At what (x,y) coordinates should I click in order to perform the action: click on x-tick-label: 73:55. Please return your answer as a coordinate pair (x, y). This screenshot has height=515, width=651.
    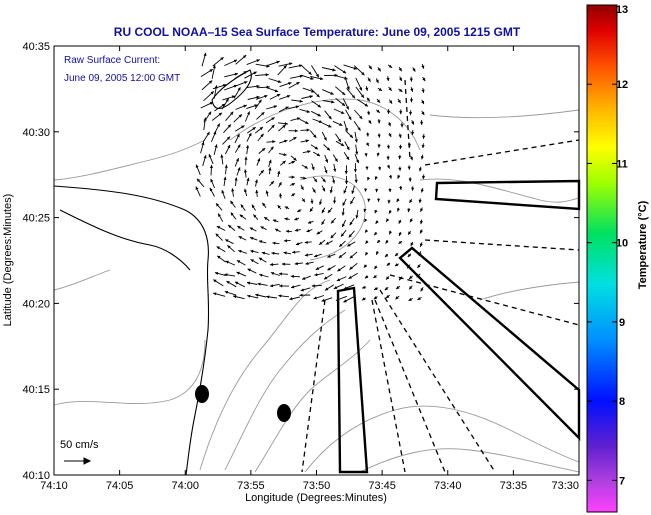
    Looking at the image, I should click on (251, 486).